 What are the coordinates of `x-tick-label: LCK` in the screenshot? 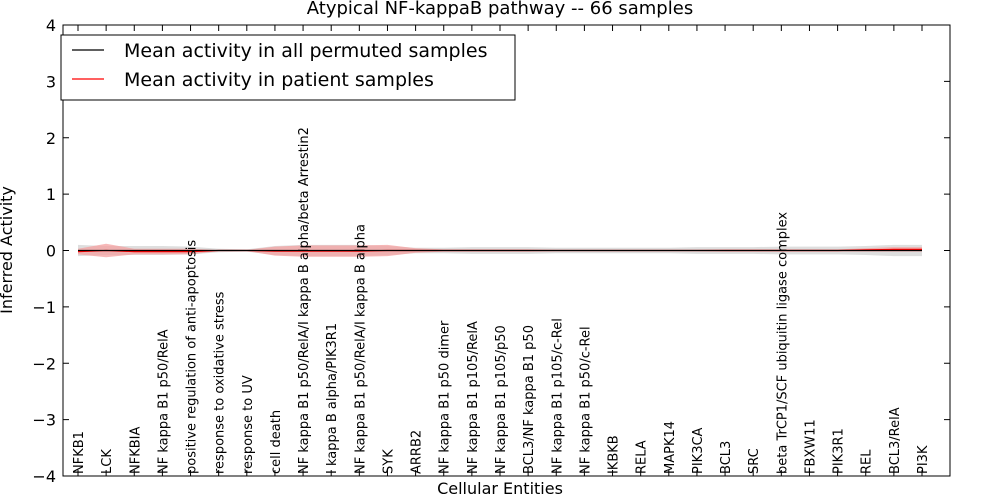 It's located at (107, 461).